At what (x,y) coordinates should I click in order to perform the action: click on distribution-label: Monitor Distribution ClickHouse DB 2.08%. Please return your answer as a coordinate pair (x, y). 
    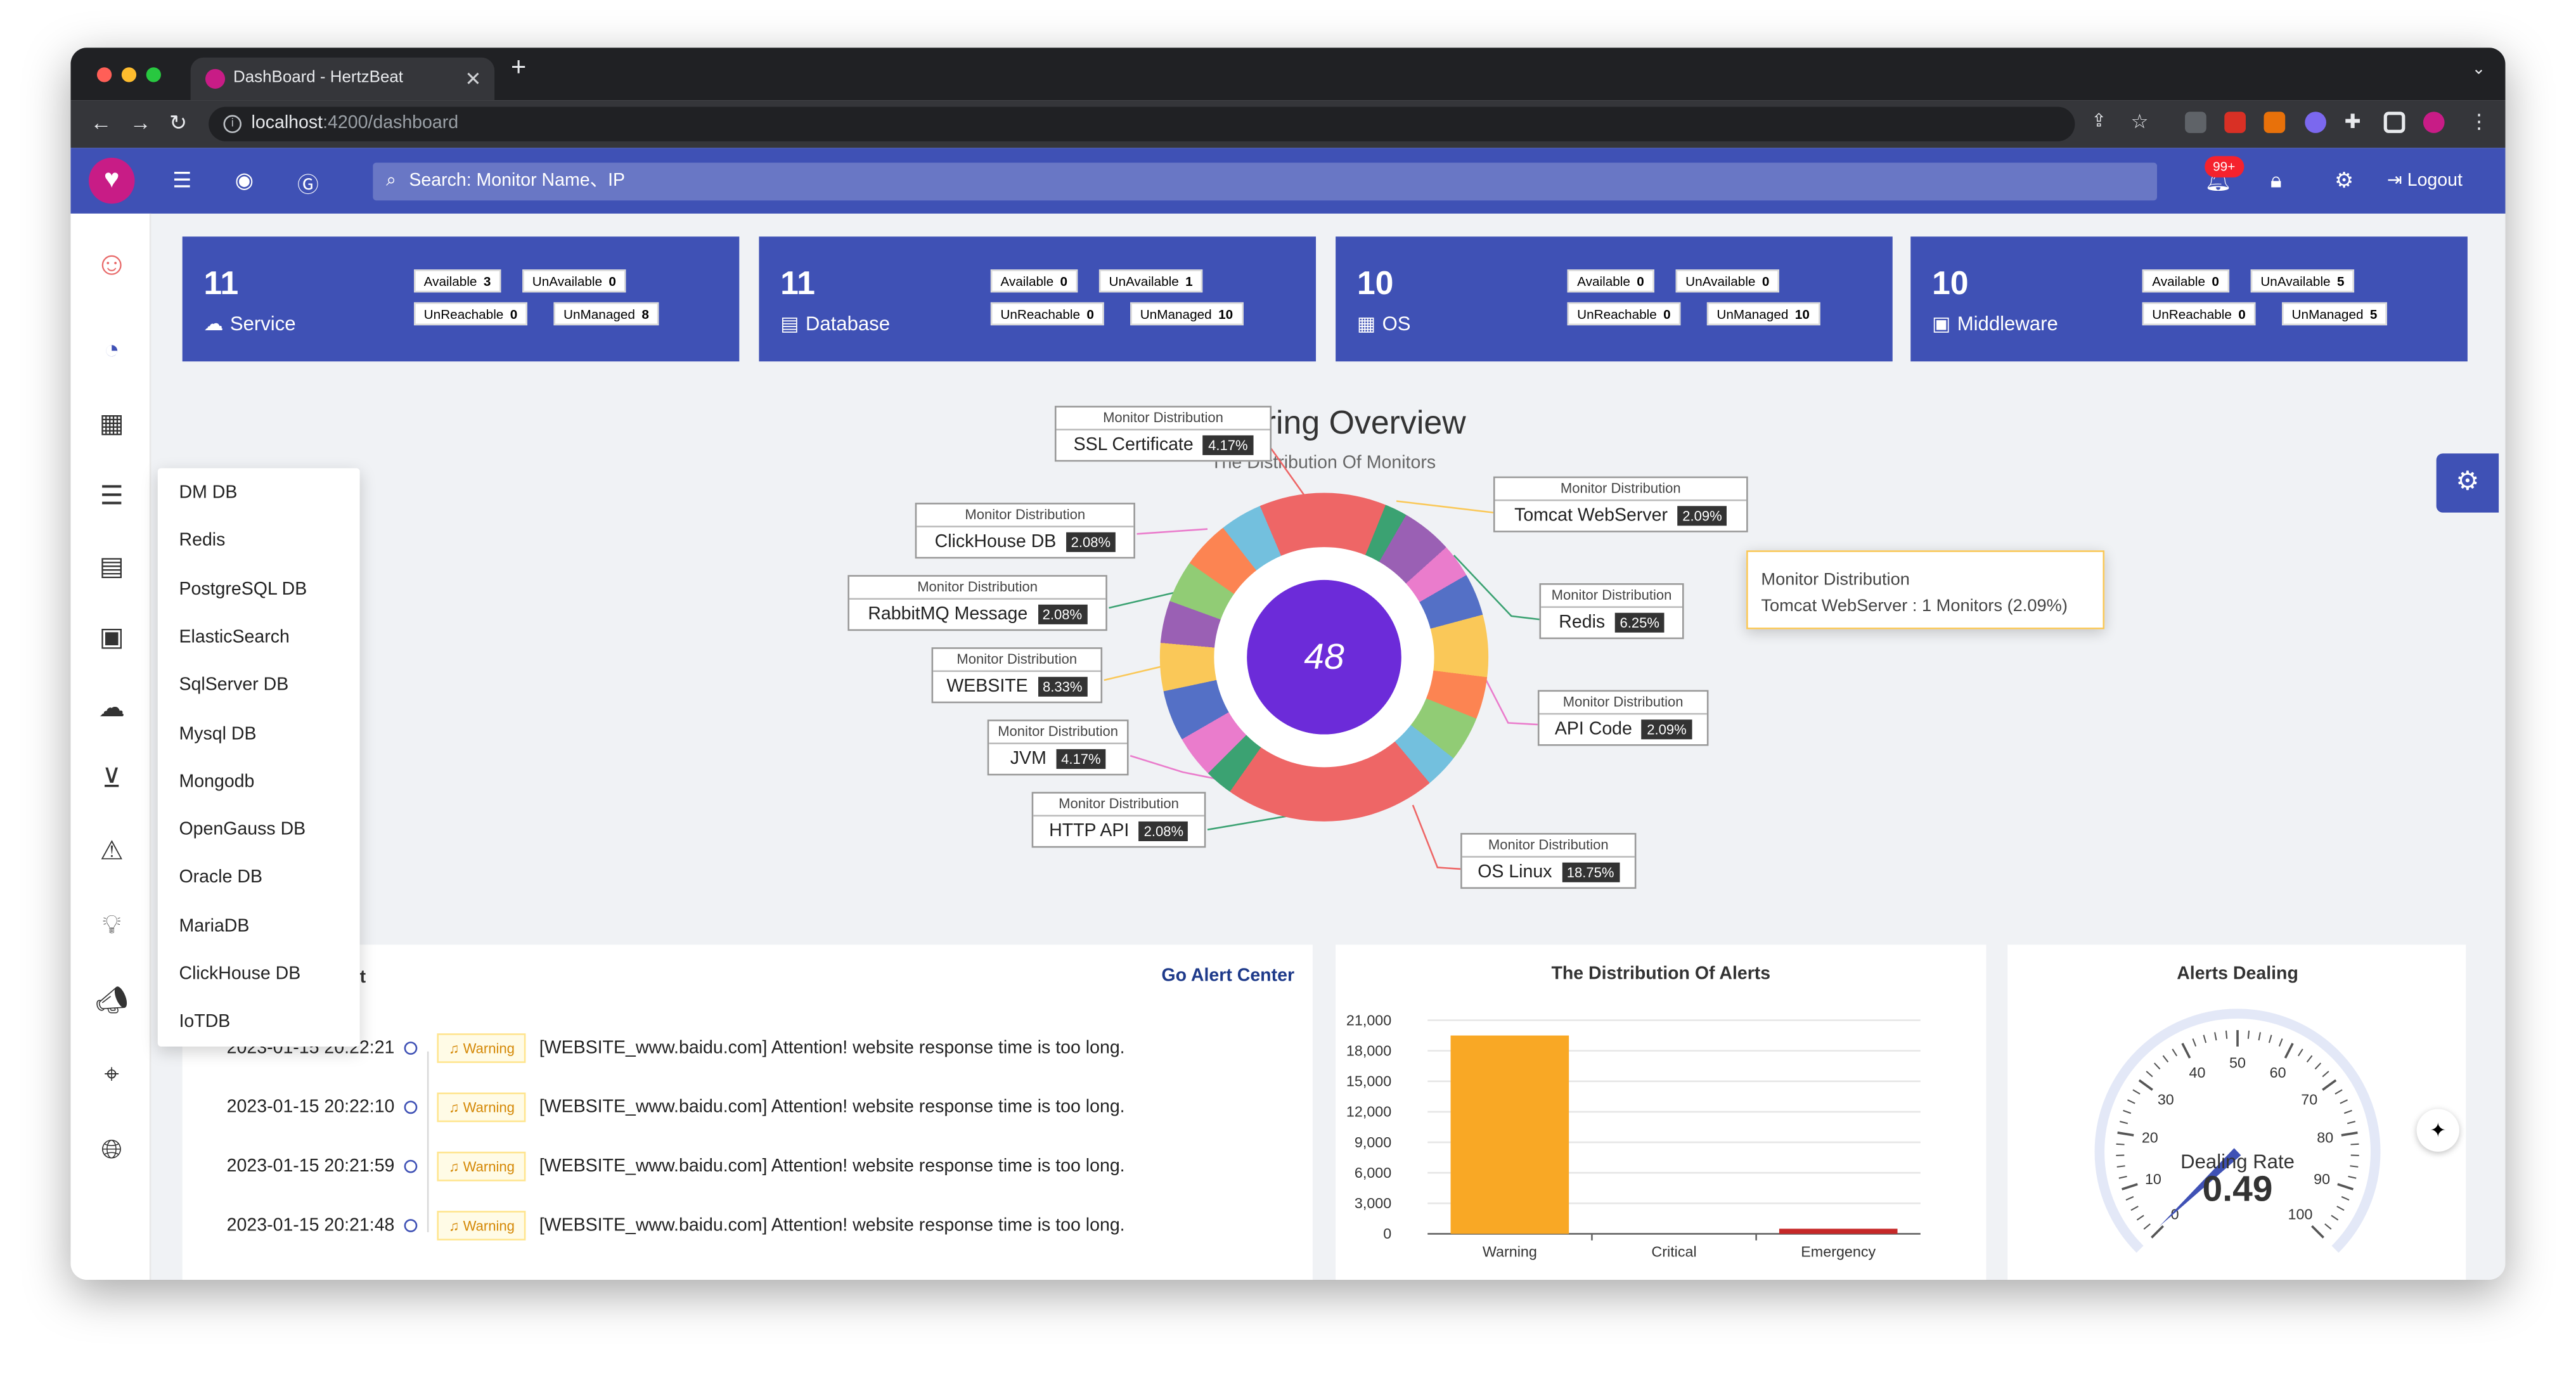
    Looking at the image, I should click on (1025, 531).